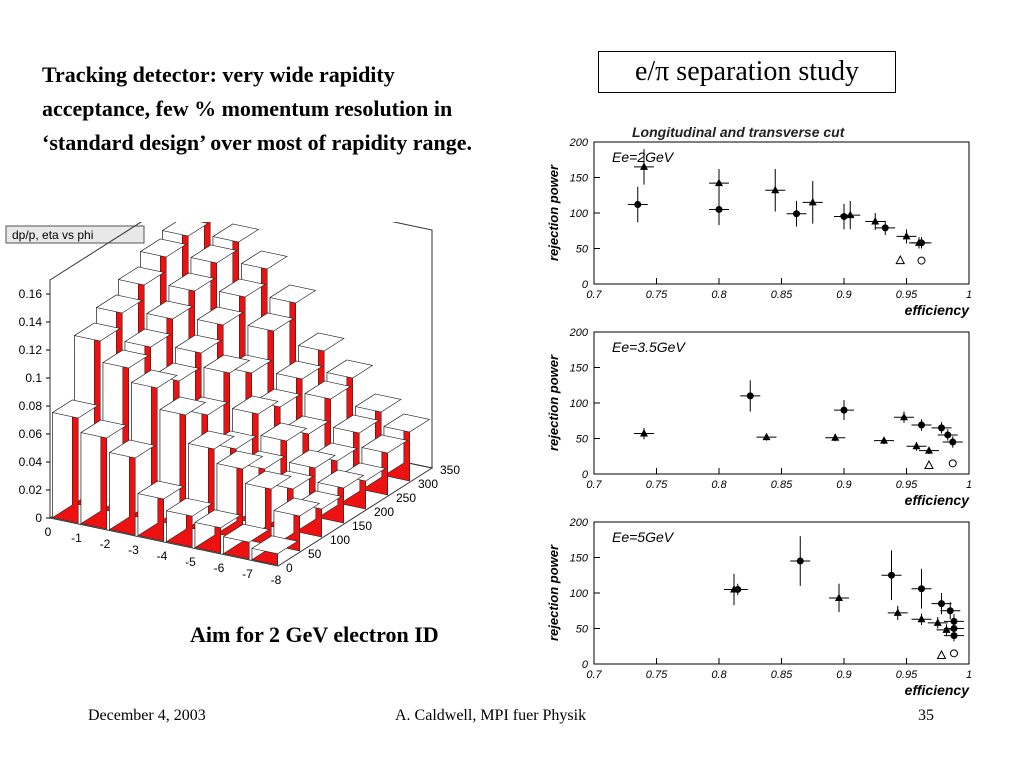  I want to click on phi-tick-label: 350, so click(450, 470).